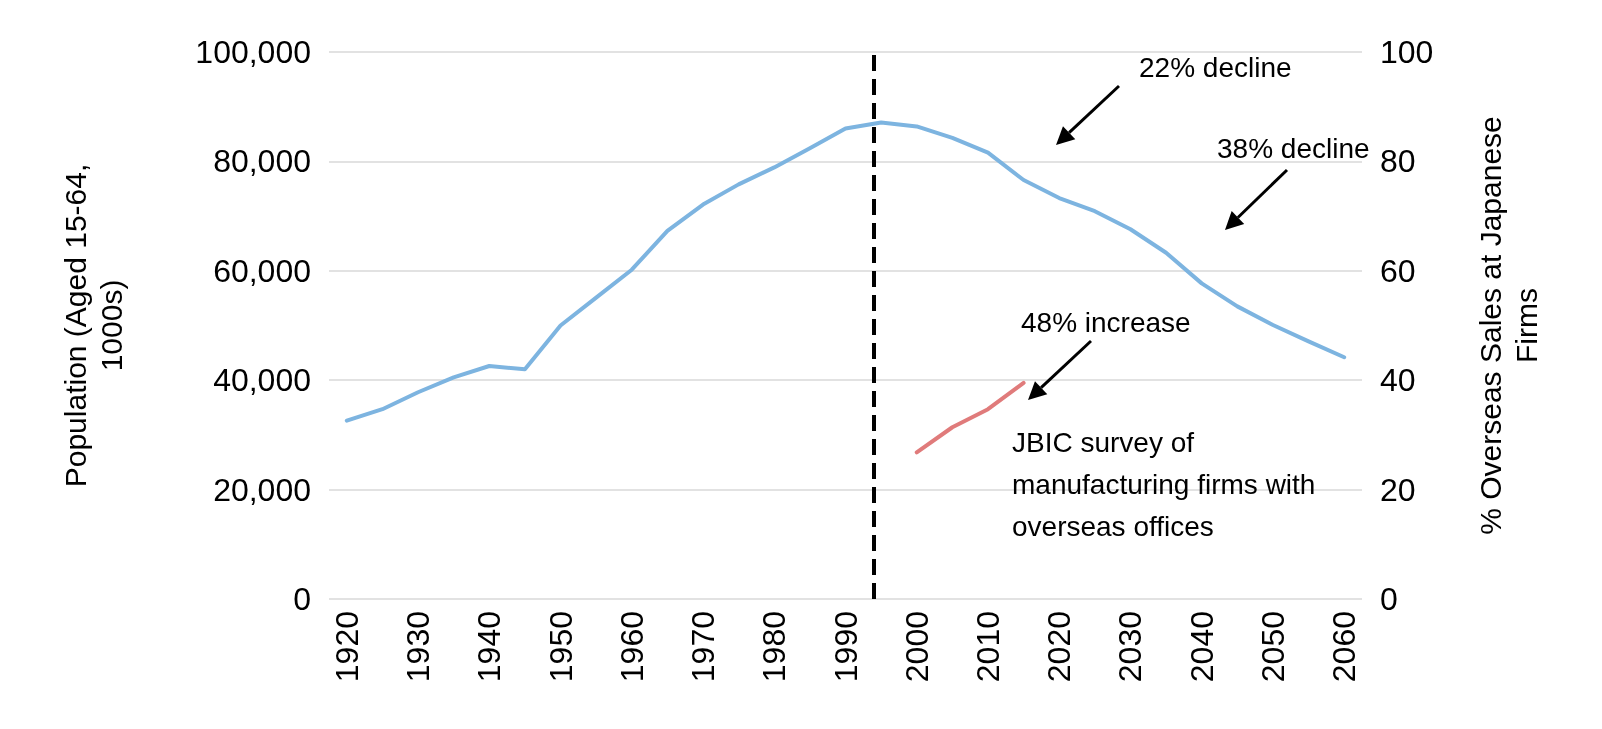 The height and width of the screenshot is (729, 1602). I want to click on x-tick-label: 2040, so click(1201, 647).